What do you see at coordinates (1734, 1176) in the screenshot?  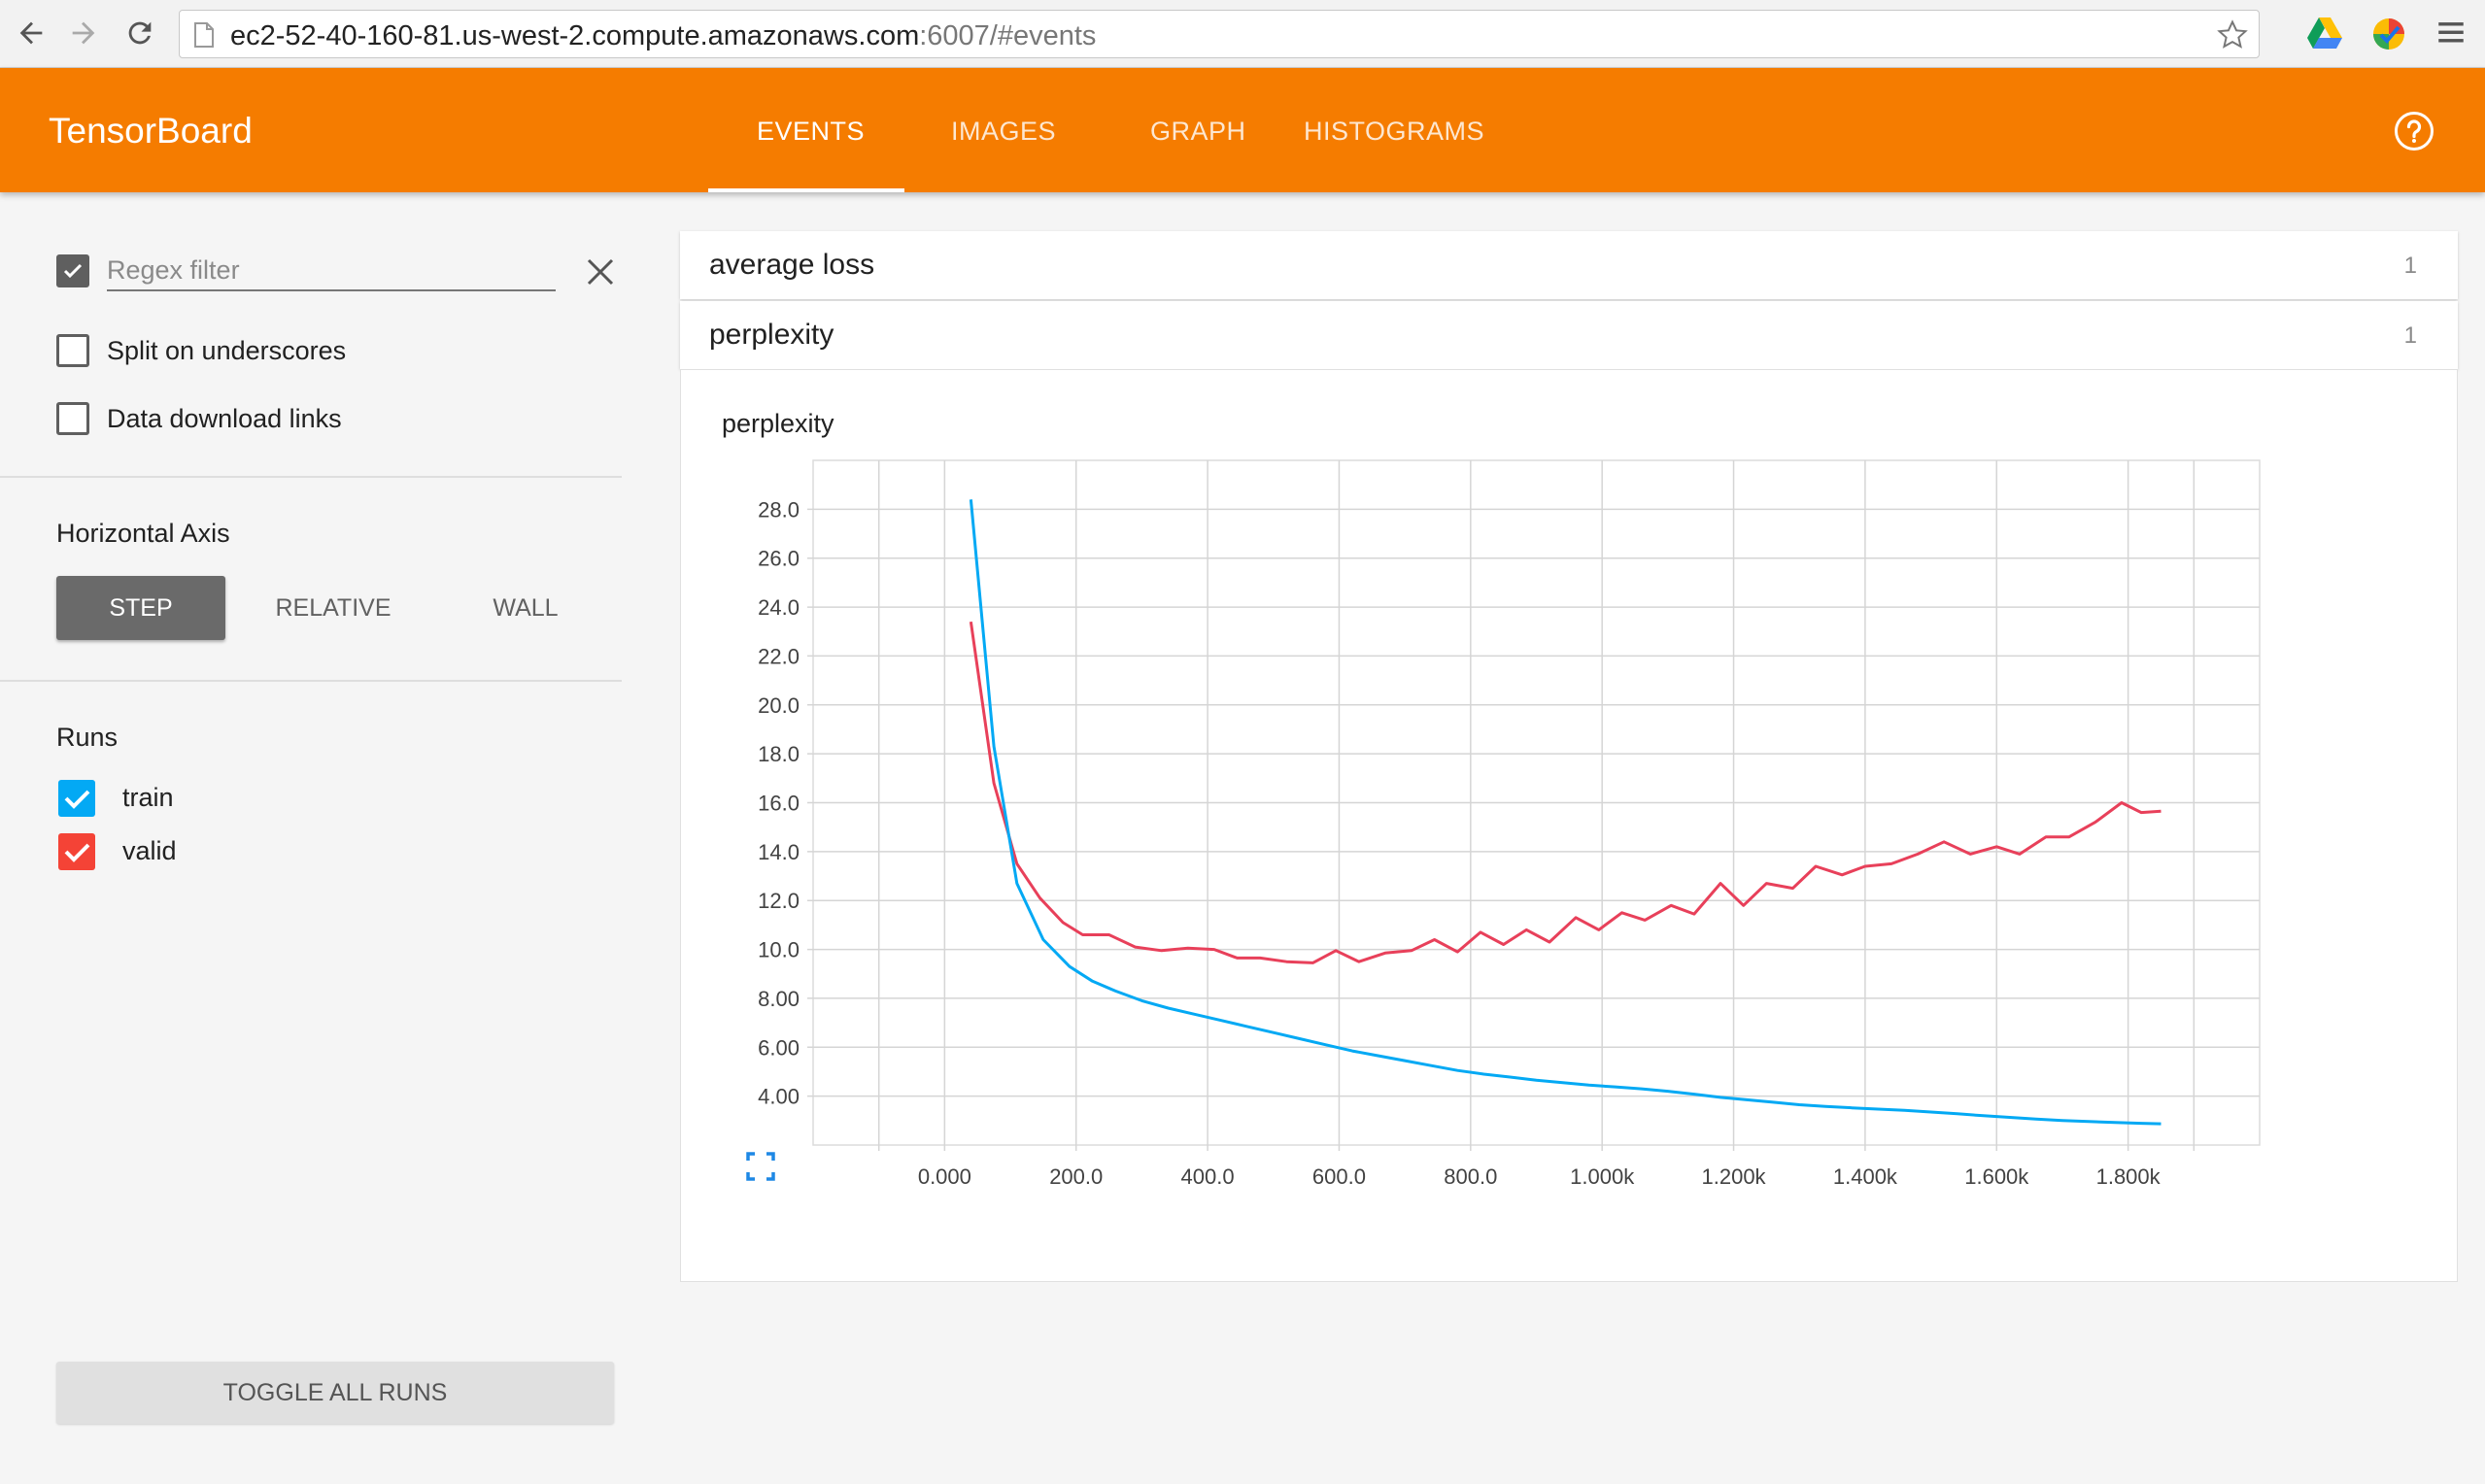 I see `x-tick-label: 1.200k` at bounding box center [1734, 1176].